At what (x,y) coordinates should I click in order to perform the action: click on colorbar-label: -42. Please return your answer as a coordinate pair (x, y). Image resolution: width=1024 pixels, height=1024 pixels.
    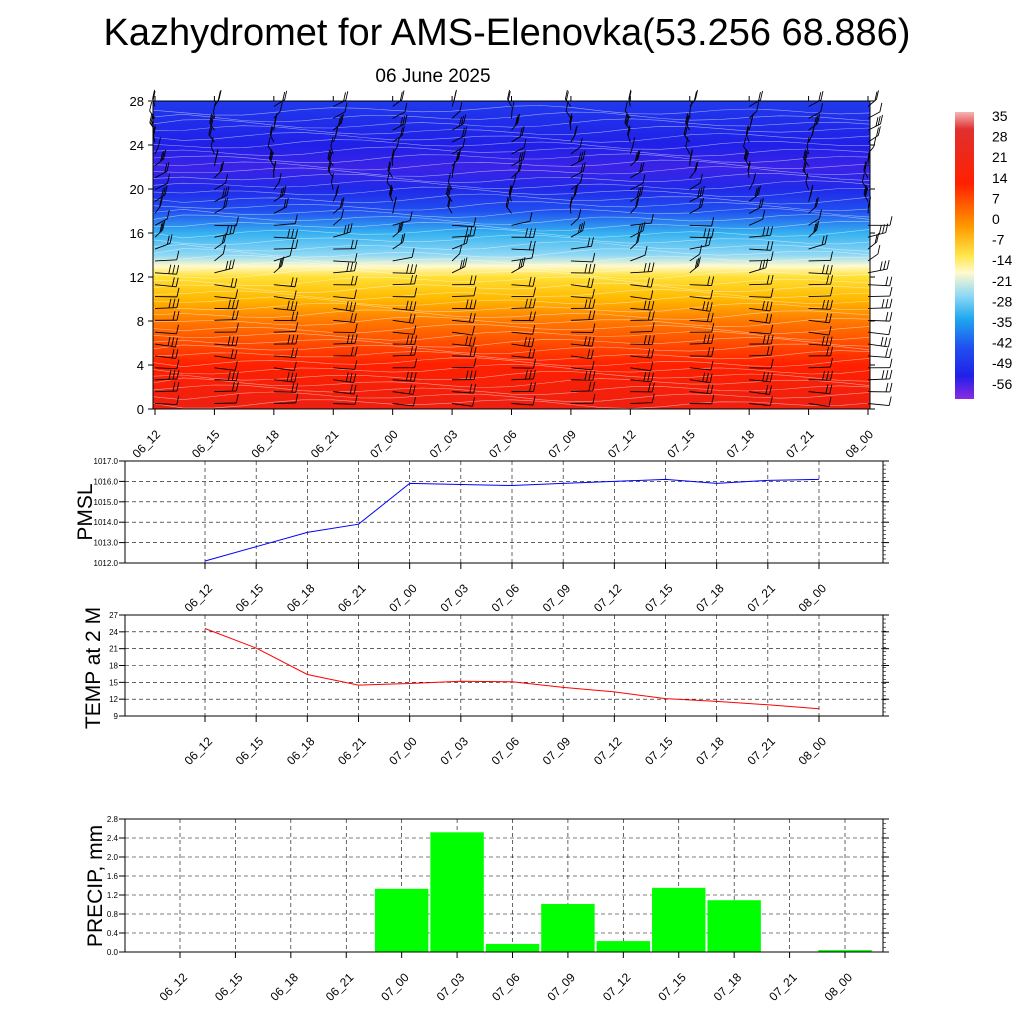
    Looking at the image, I should click on (1002, 343).